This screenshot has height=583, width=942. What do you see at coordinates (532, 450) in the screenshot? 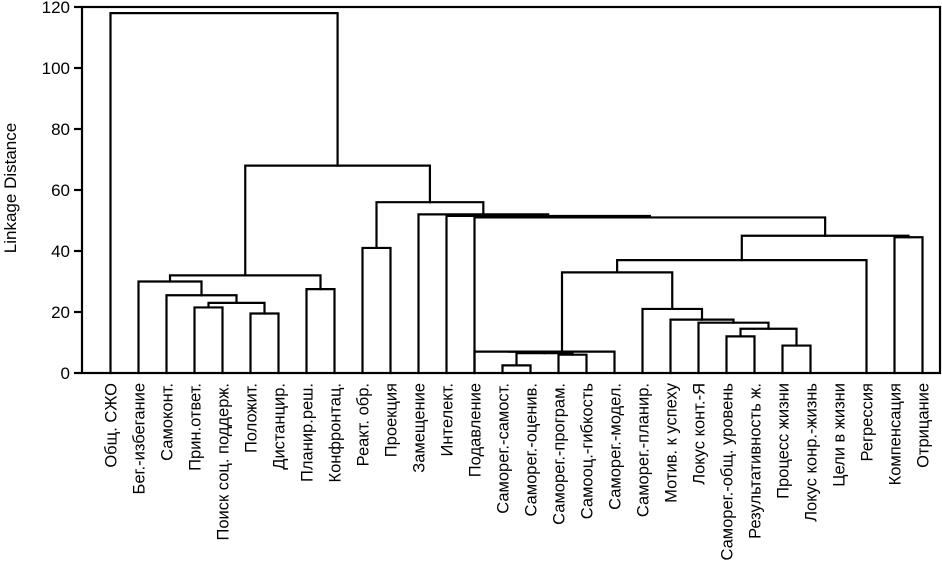
I see `leaf-label-16: Саморег.-оценив.` at bounding box center [532, 450].